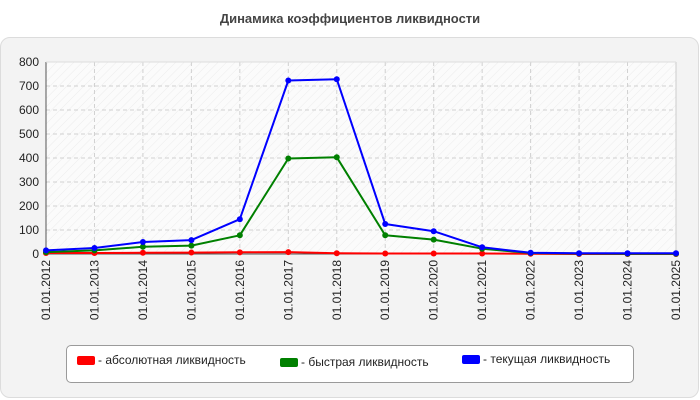  What do you see at coordinates (29, 62) in the screenshot?
I see `y-tick-label: 800` at bounding box center [29, 62].